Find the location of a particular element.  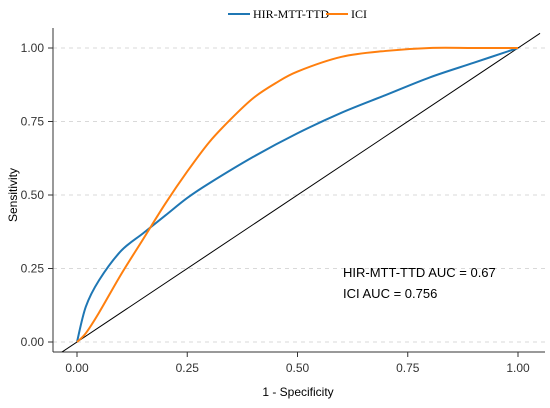

y-tick-label: 0.00 is located at coordinates (33, 342).